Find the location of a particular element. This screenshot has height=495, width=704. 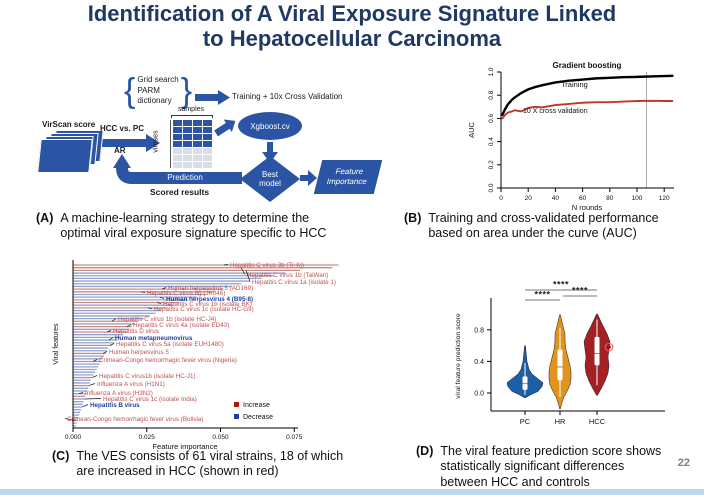

svg-text:Hepatitis C virus 5a (isolate: Hepatitis C virus 5a (isolate EUH1480) is located at coordinates (170, 344).